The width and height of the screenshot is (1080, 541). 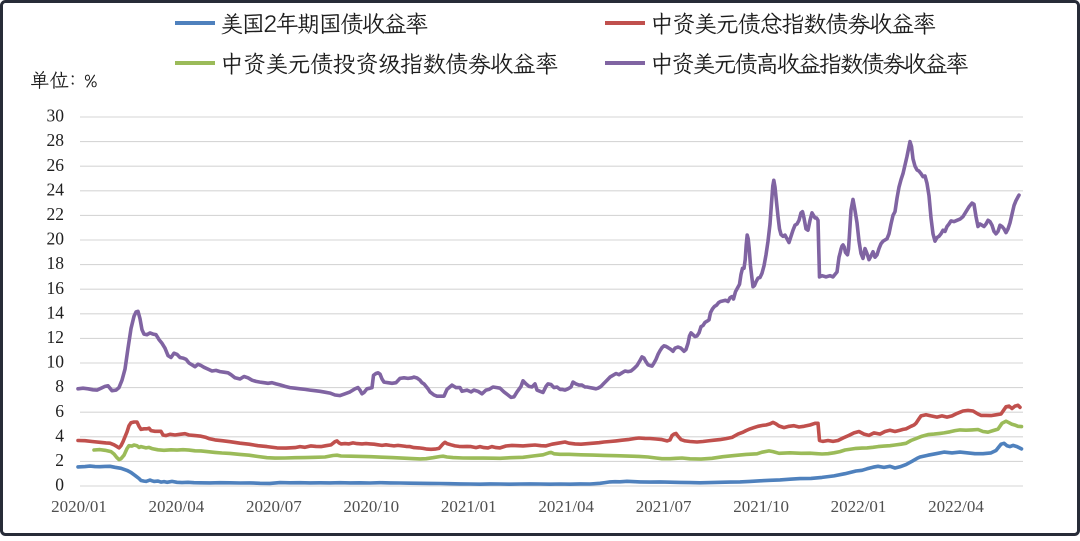 What do you see at coordinates (566, 506) in the screenshot?
I see `svg-text: 2021/04` at bounding box center [566, 506].